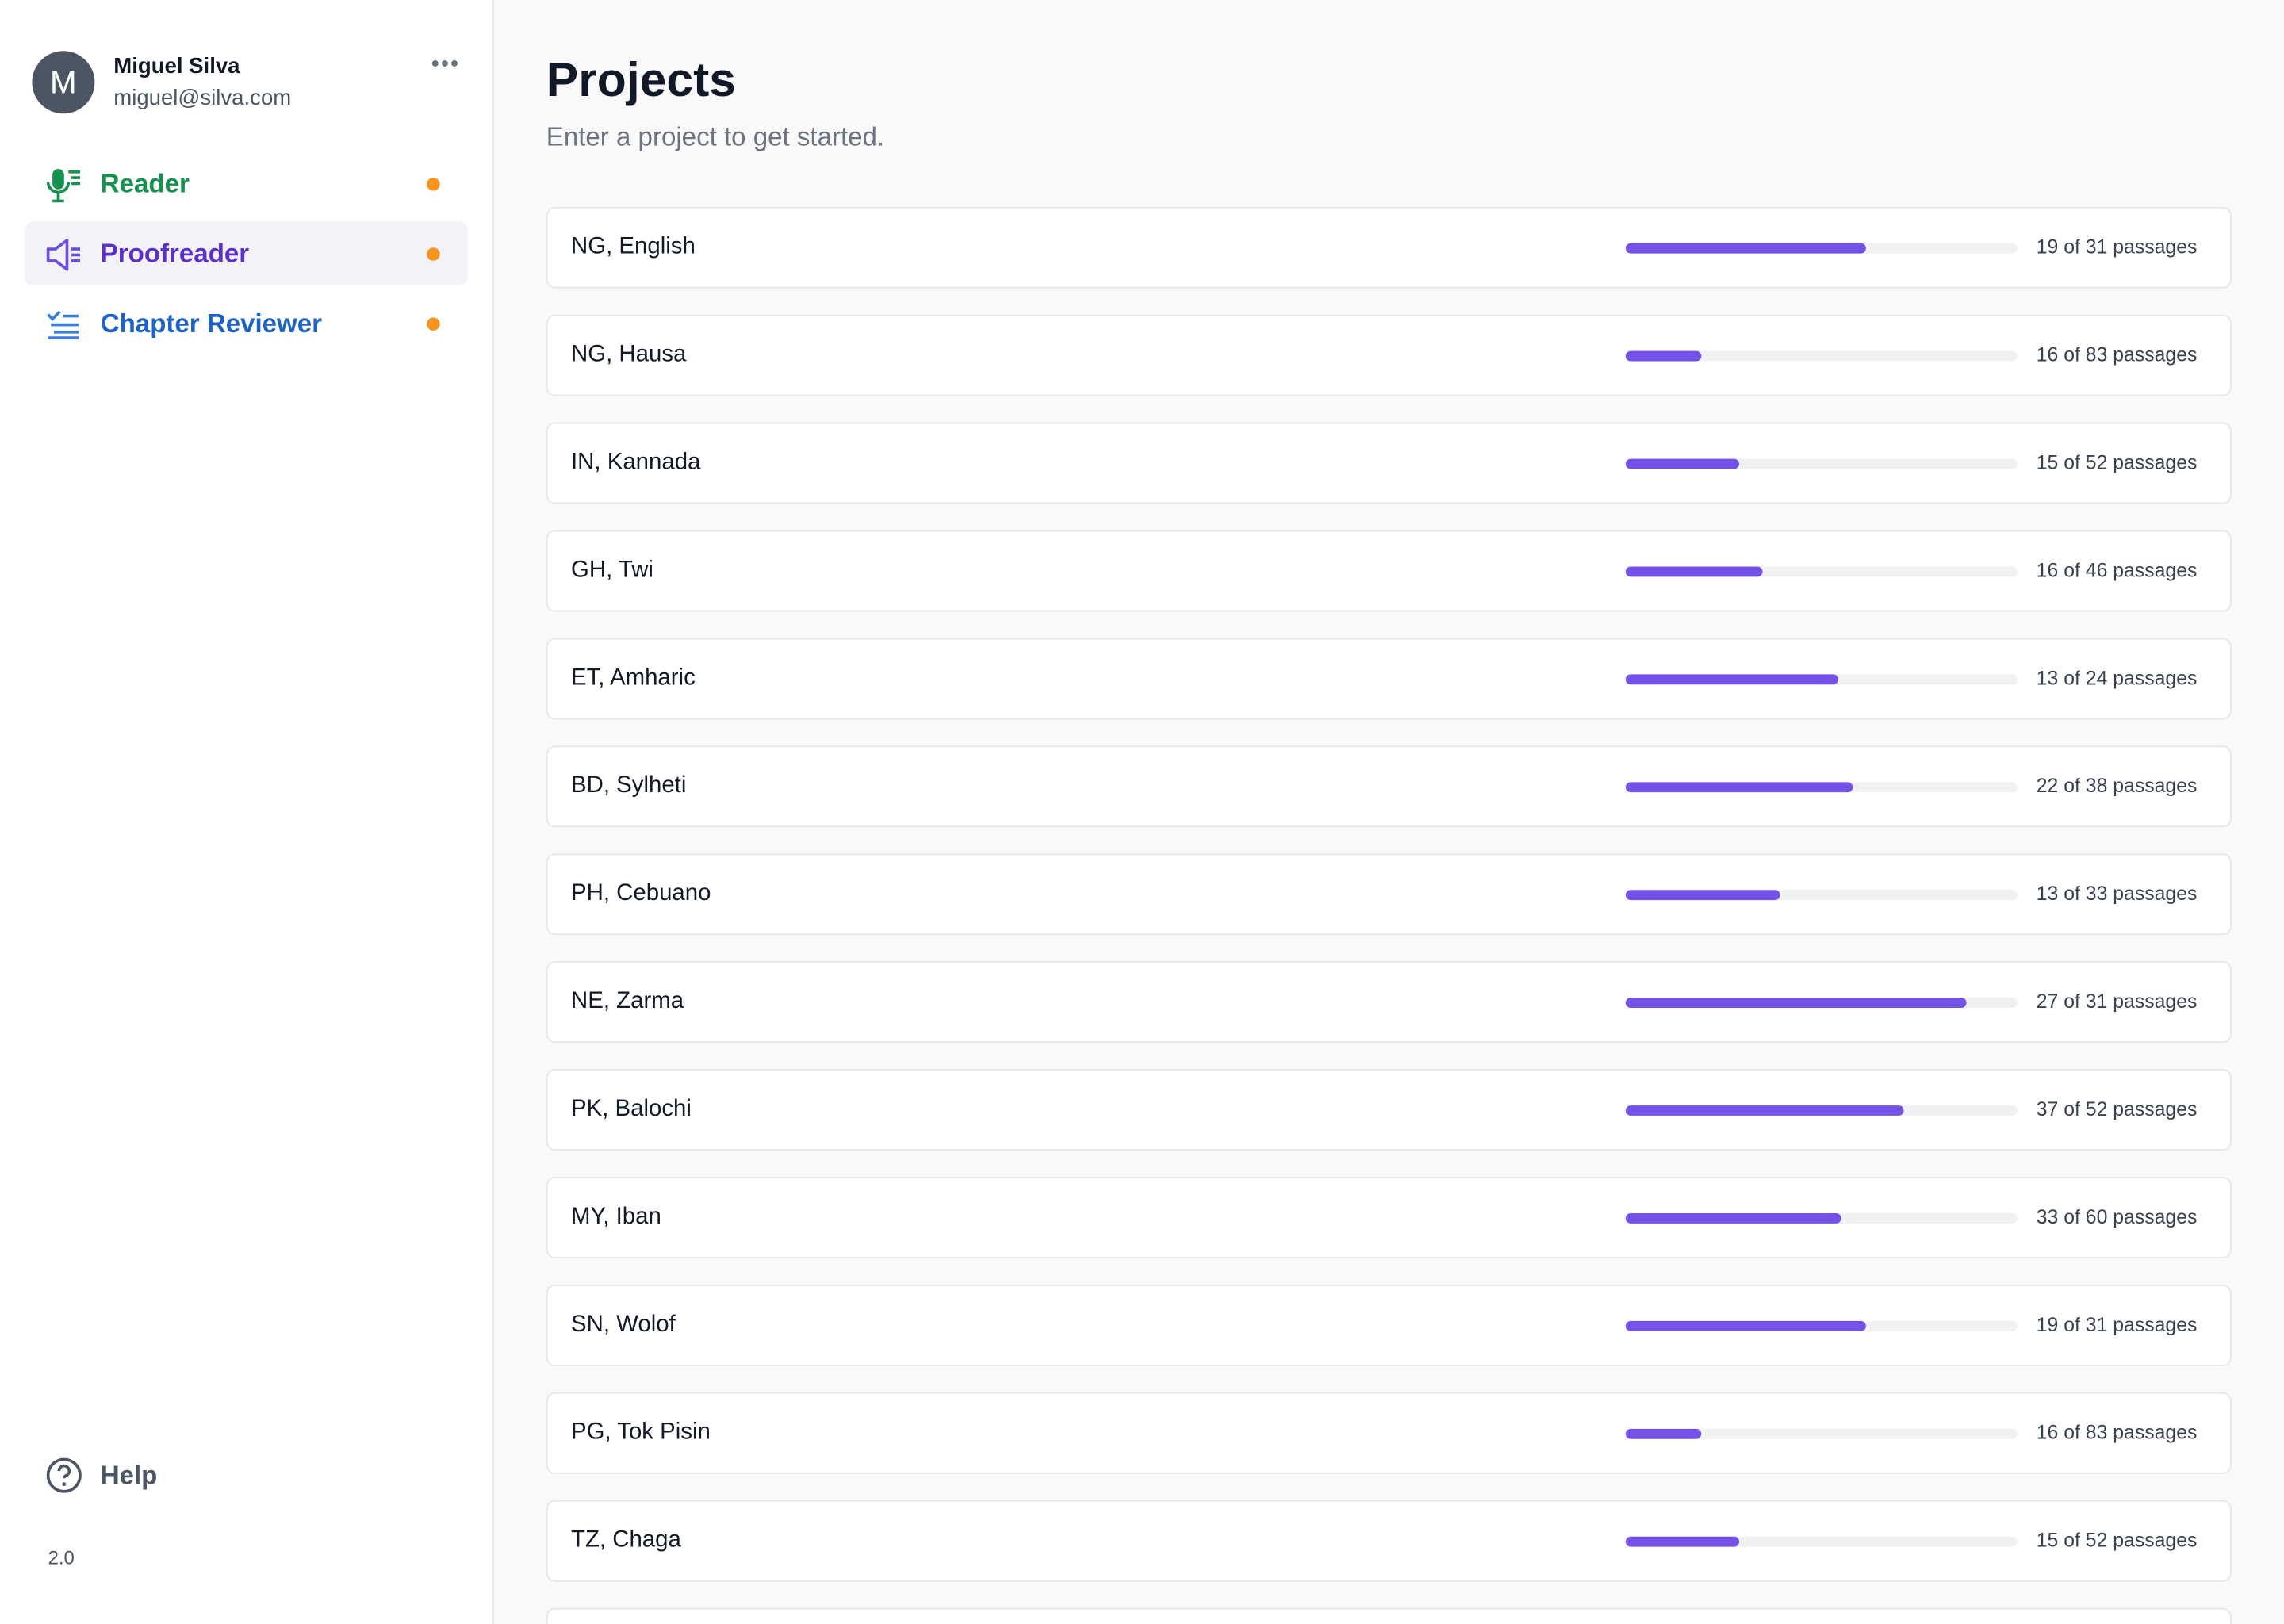 The height and width of the screenshot is (1624, 2284). Describe the element at coordinates (2117, 1216) in the screenshot. I see `progress-label: 33 of 60 passages` at that location.